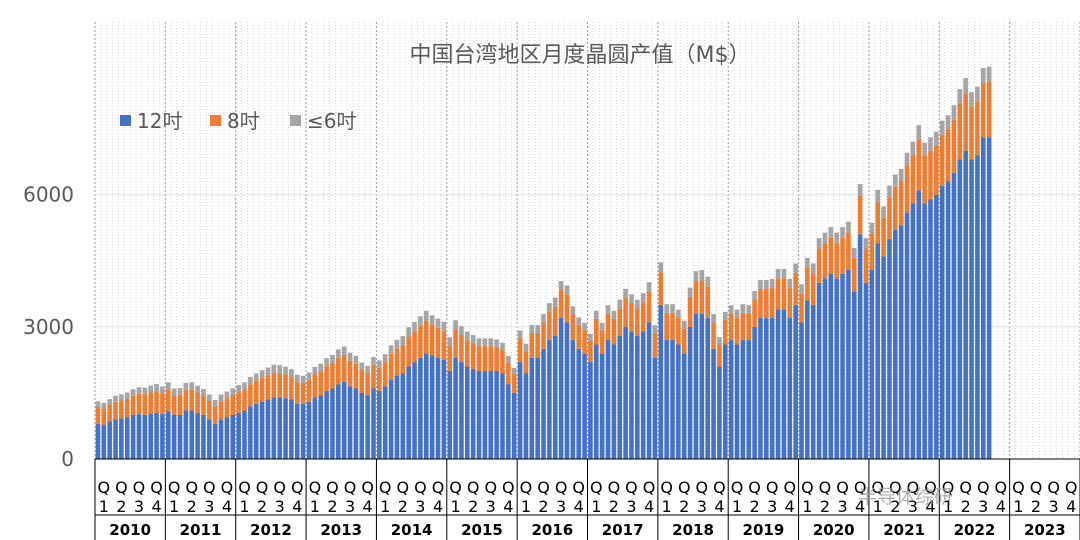 Image resolution: width=1080 pixels, height=540 pixels. I want to click on legend-label-12: 12吋, so click(159, 121).